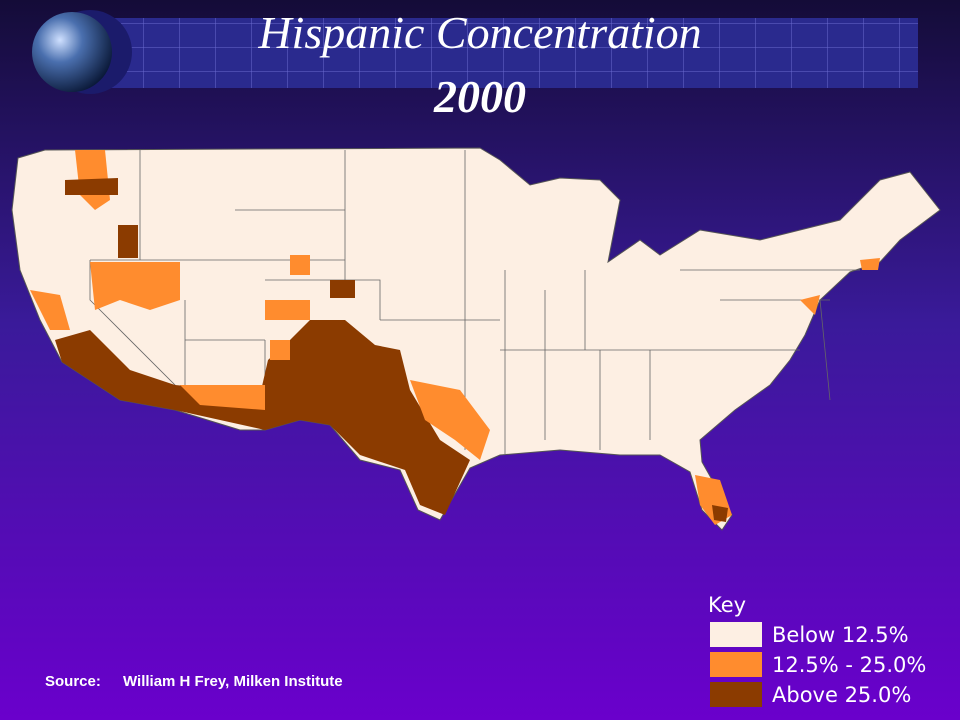  What do you see at coordinates (479, 32) in the screenshot?
I see `title: Hispanic Concentration` at bounding box center [479, 32].